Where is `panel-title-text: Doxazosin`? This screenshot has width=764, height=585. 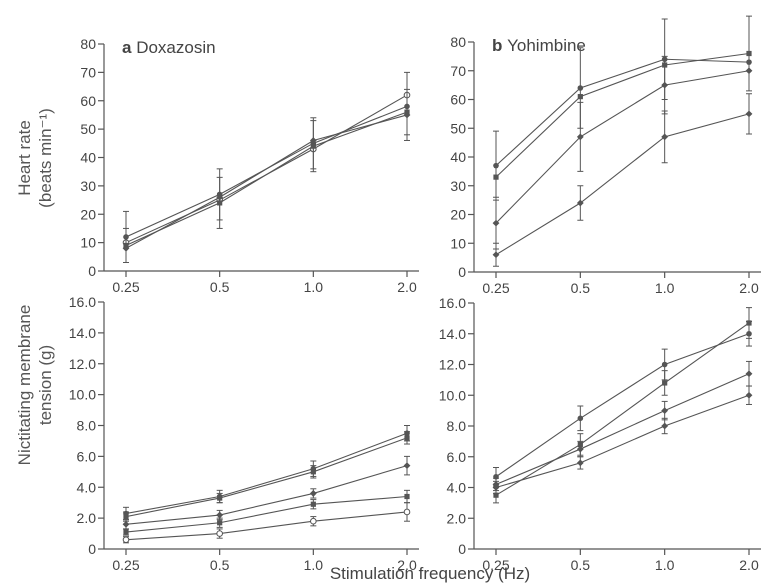
panel-title-text: Doxazosin is located at coordinates (175, 47).